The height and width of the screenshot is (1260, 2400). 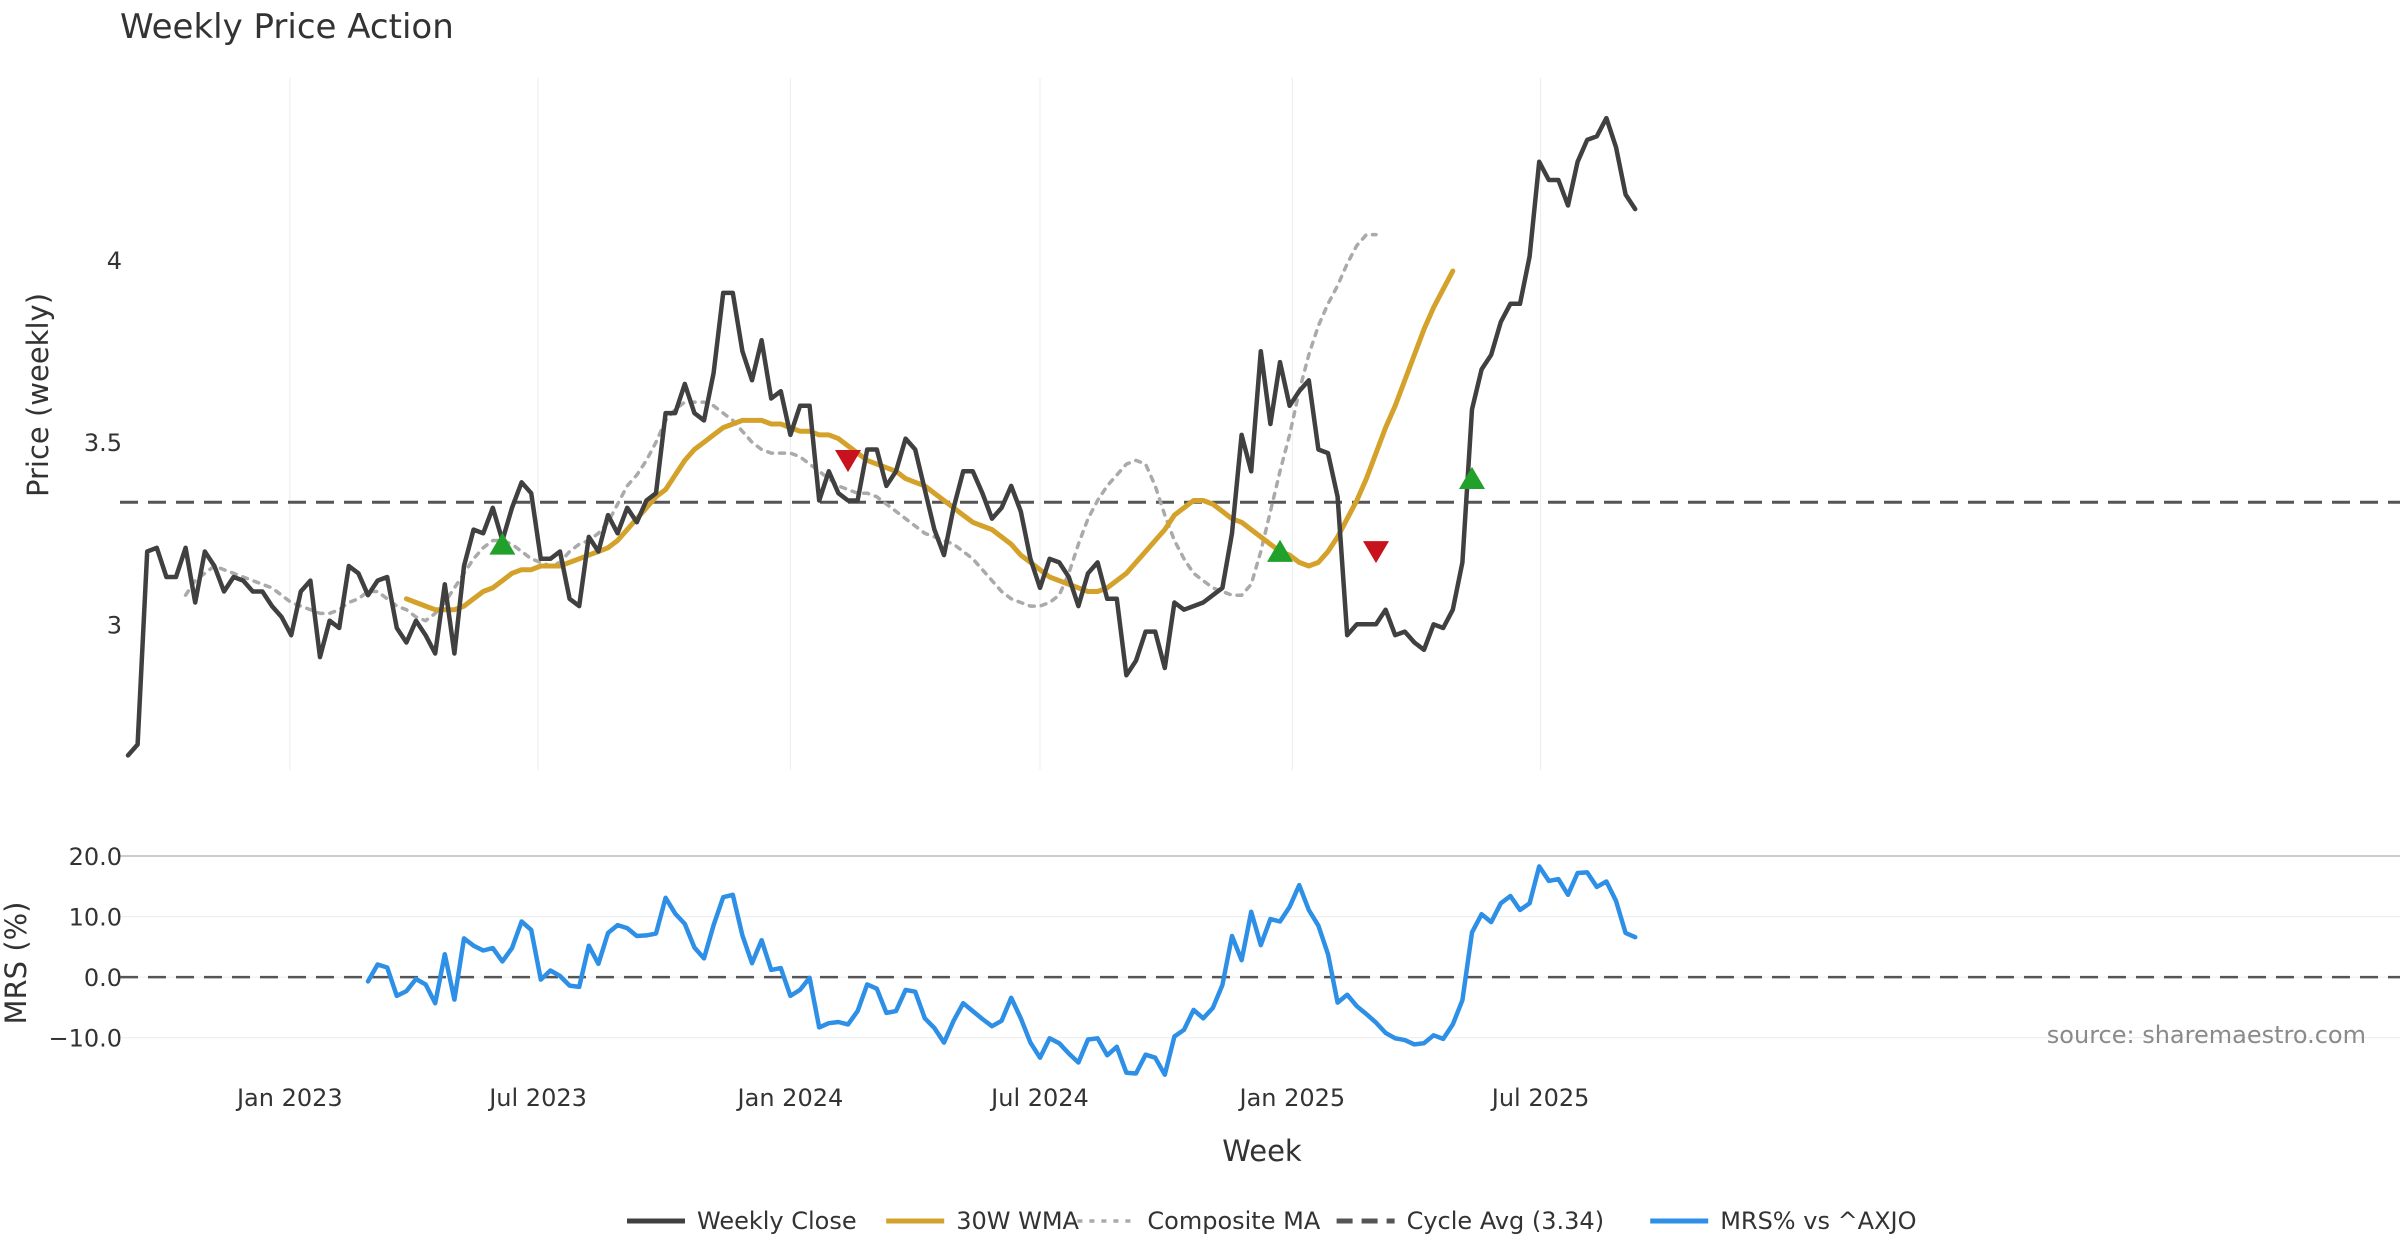 I want to click on price-y-tick-label: 4, so click(x=114, y=261).